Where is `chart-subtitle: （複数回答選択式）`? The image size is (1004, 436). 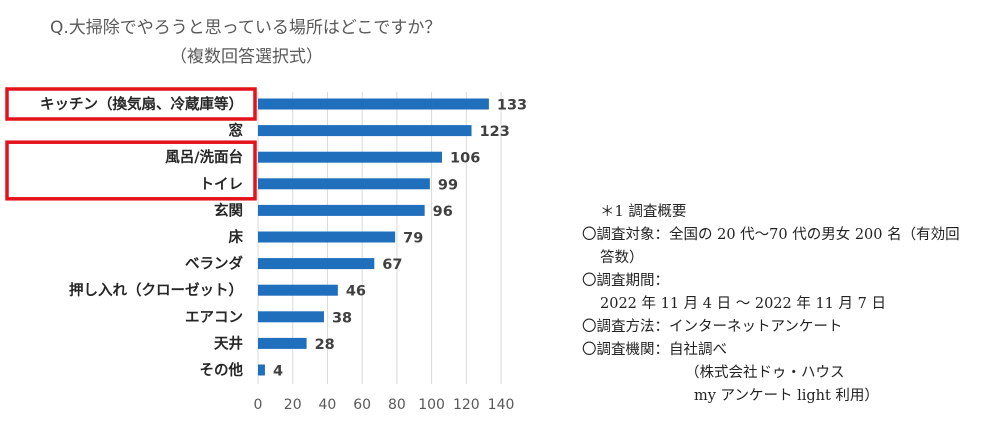 chart-subtitle: （複数回答選択式） is located at coordinates (246, 57).